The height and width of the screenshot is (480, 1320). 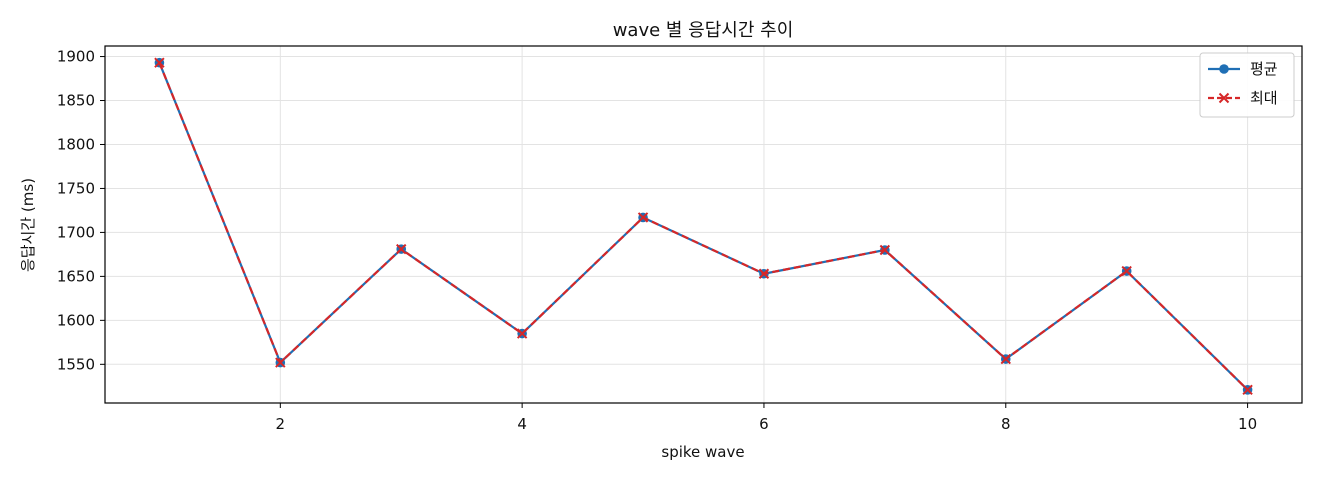 I want to click on y-tick-label: 1600, so click(x=76, y=320).